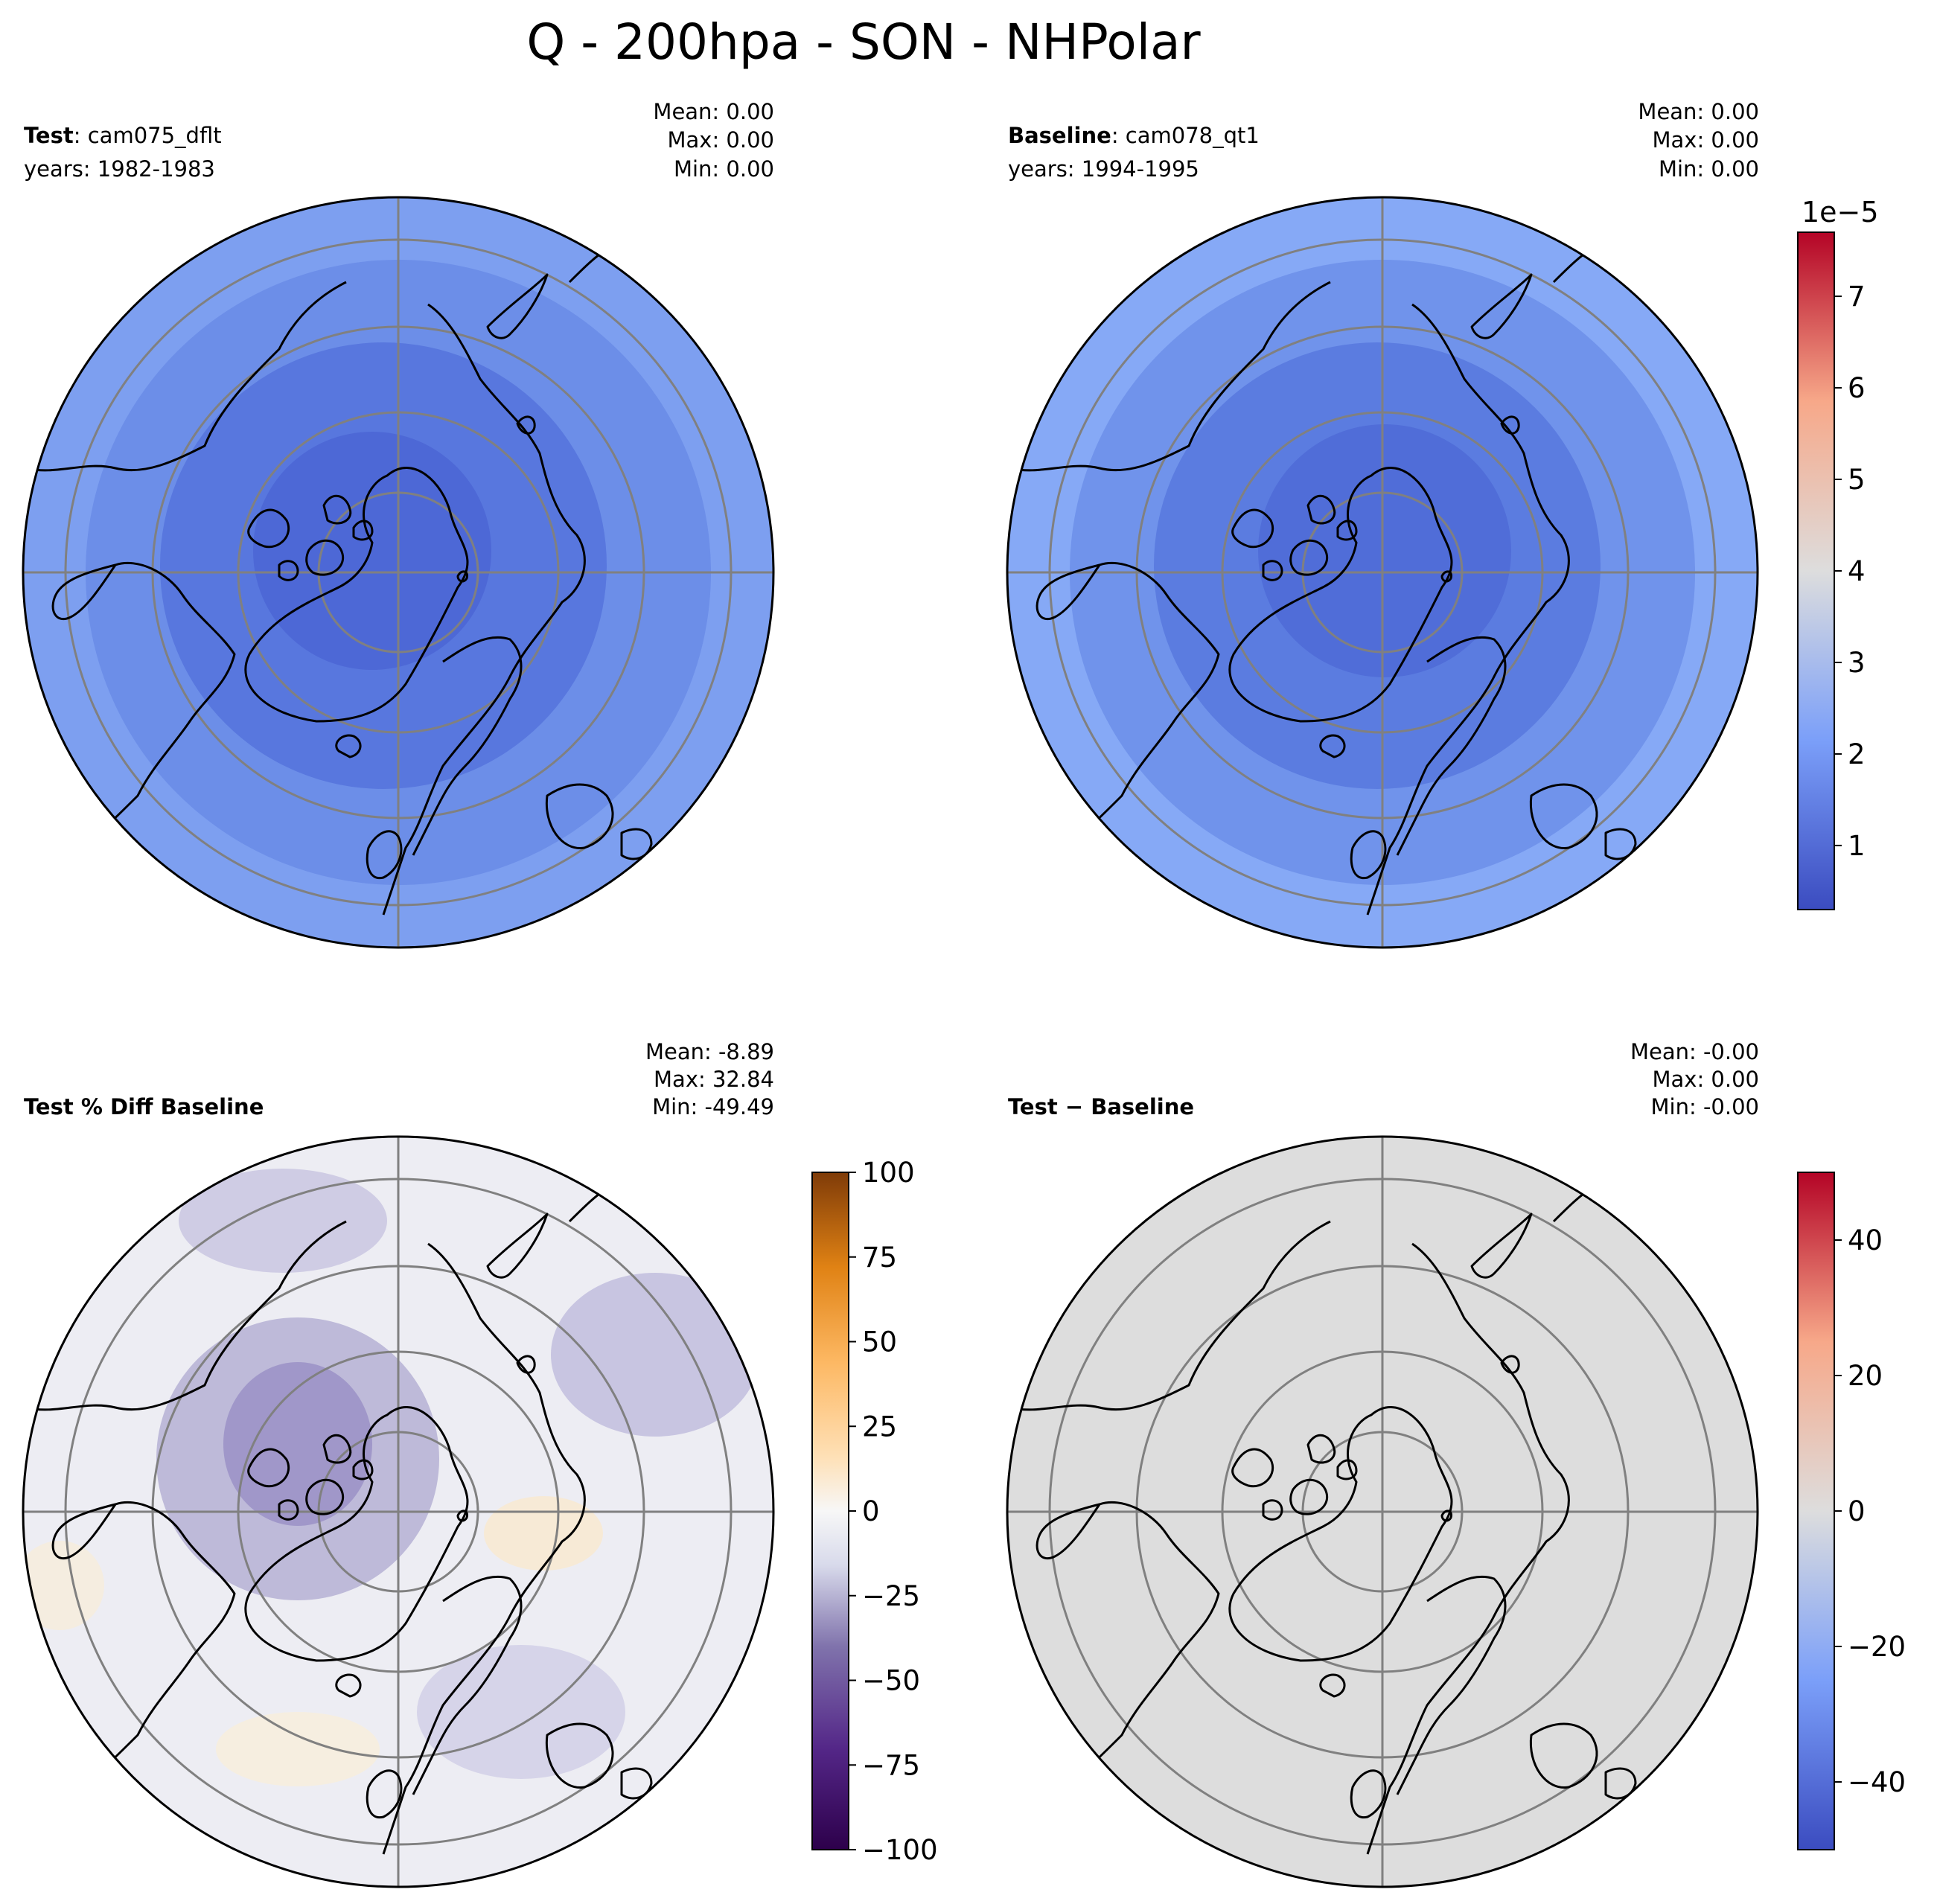 This screenshot has height=1904, width=1937. What do you see at coordinates (714, 1079) in the screenshot?
I see `stat-max: Max: 32.84` at bounding box center [714, 1079].